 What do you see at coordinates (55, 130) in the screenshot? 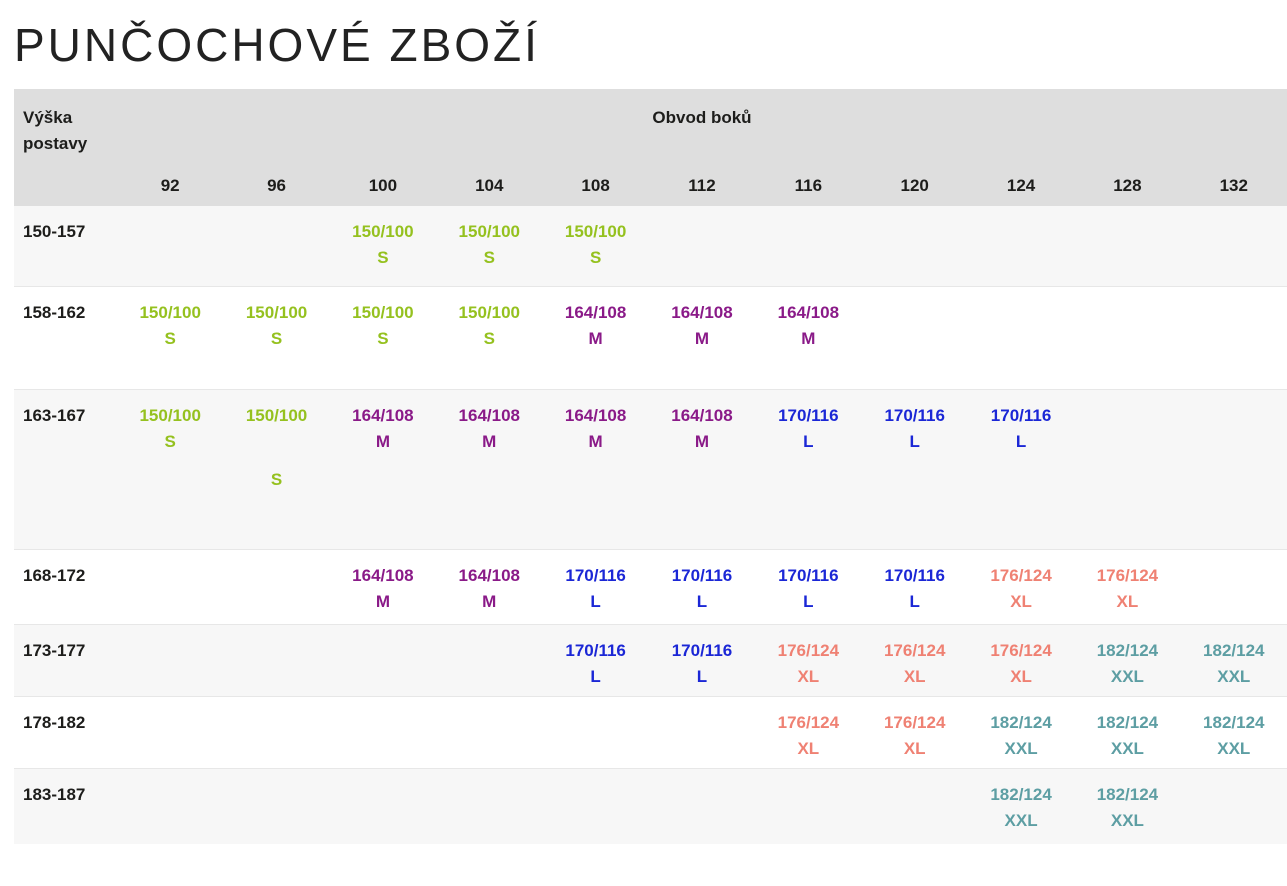
I see `row-header-label: Výška postavy` at bounding box center [55, 130].